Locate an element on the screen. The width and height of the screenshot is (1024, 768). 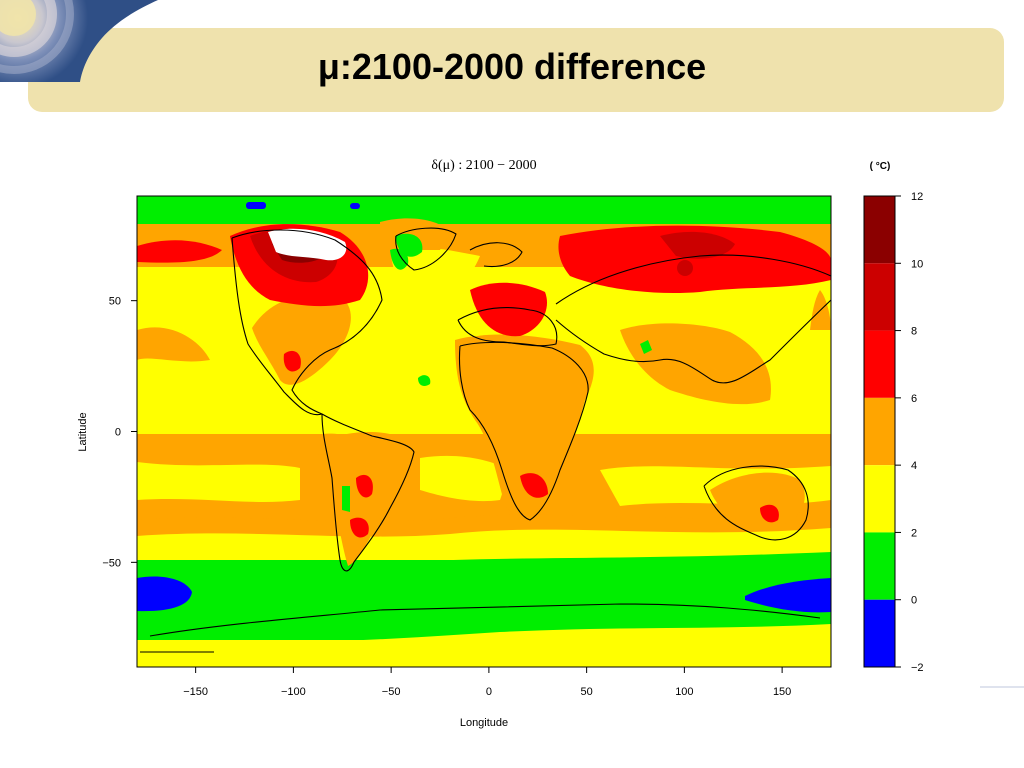
cold-patch-pacific is located at coordinates (164, 594).